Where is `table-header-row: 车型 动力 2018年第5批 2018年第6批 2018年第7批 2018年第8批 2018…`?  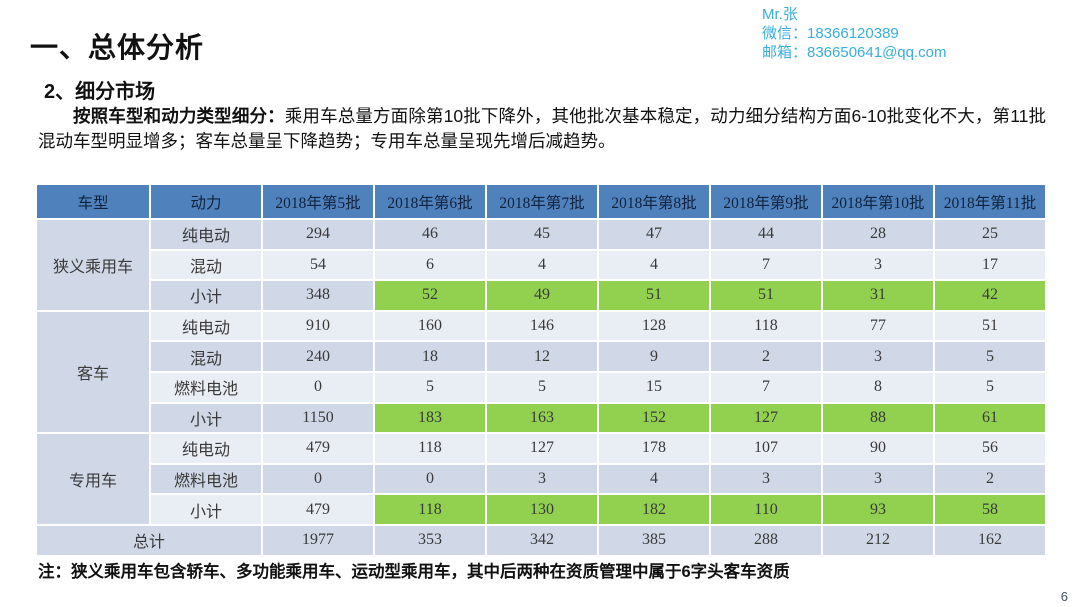
table-header-row: 车型 动力 2018年第5批 2018年第6批 2018年第7批 2018年第8批 2018… is located at coordinates (541, 201).